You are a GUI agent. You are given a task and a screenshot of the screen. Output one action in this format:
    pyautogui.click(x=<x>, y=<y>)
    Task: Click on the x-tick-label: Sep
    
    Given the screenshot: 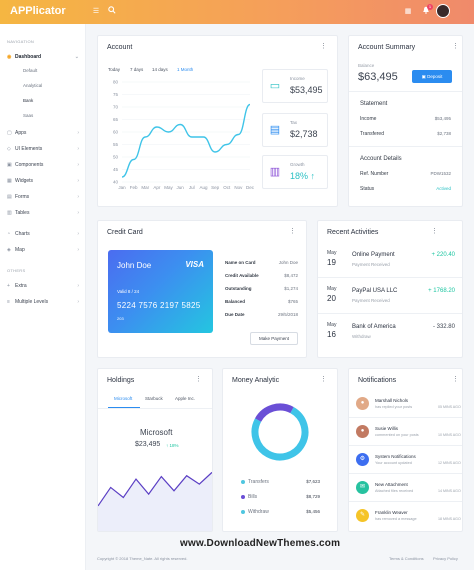 What is the action you would take?
    pyautogui.click(x=215, y=187)
    